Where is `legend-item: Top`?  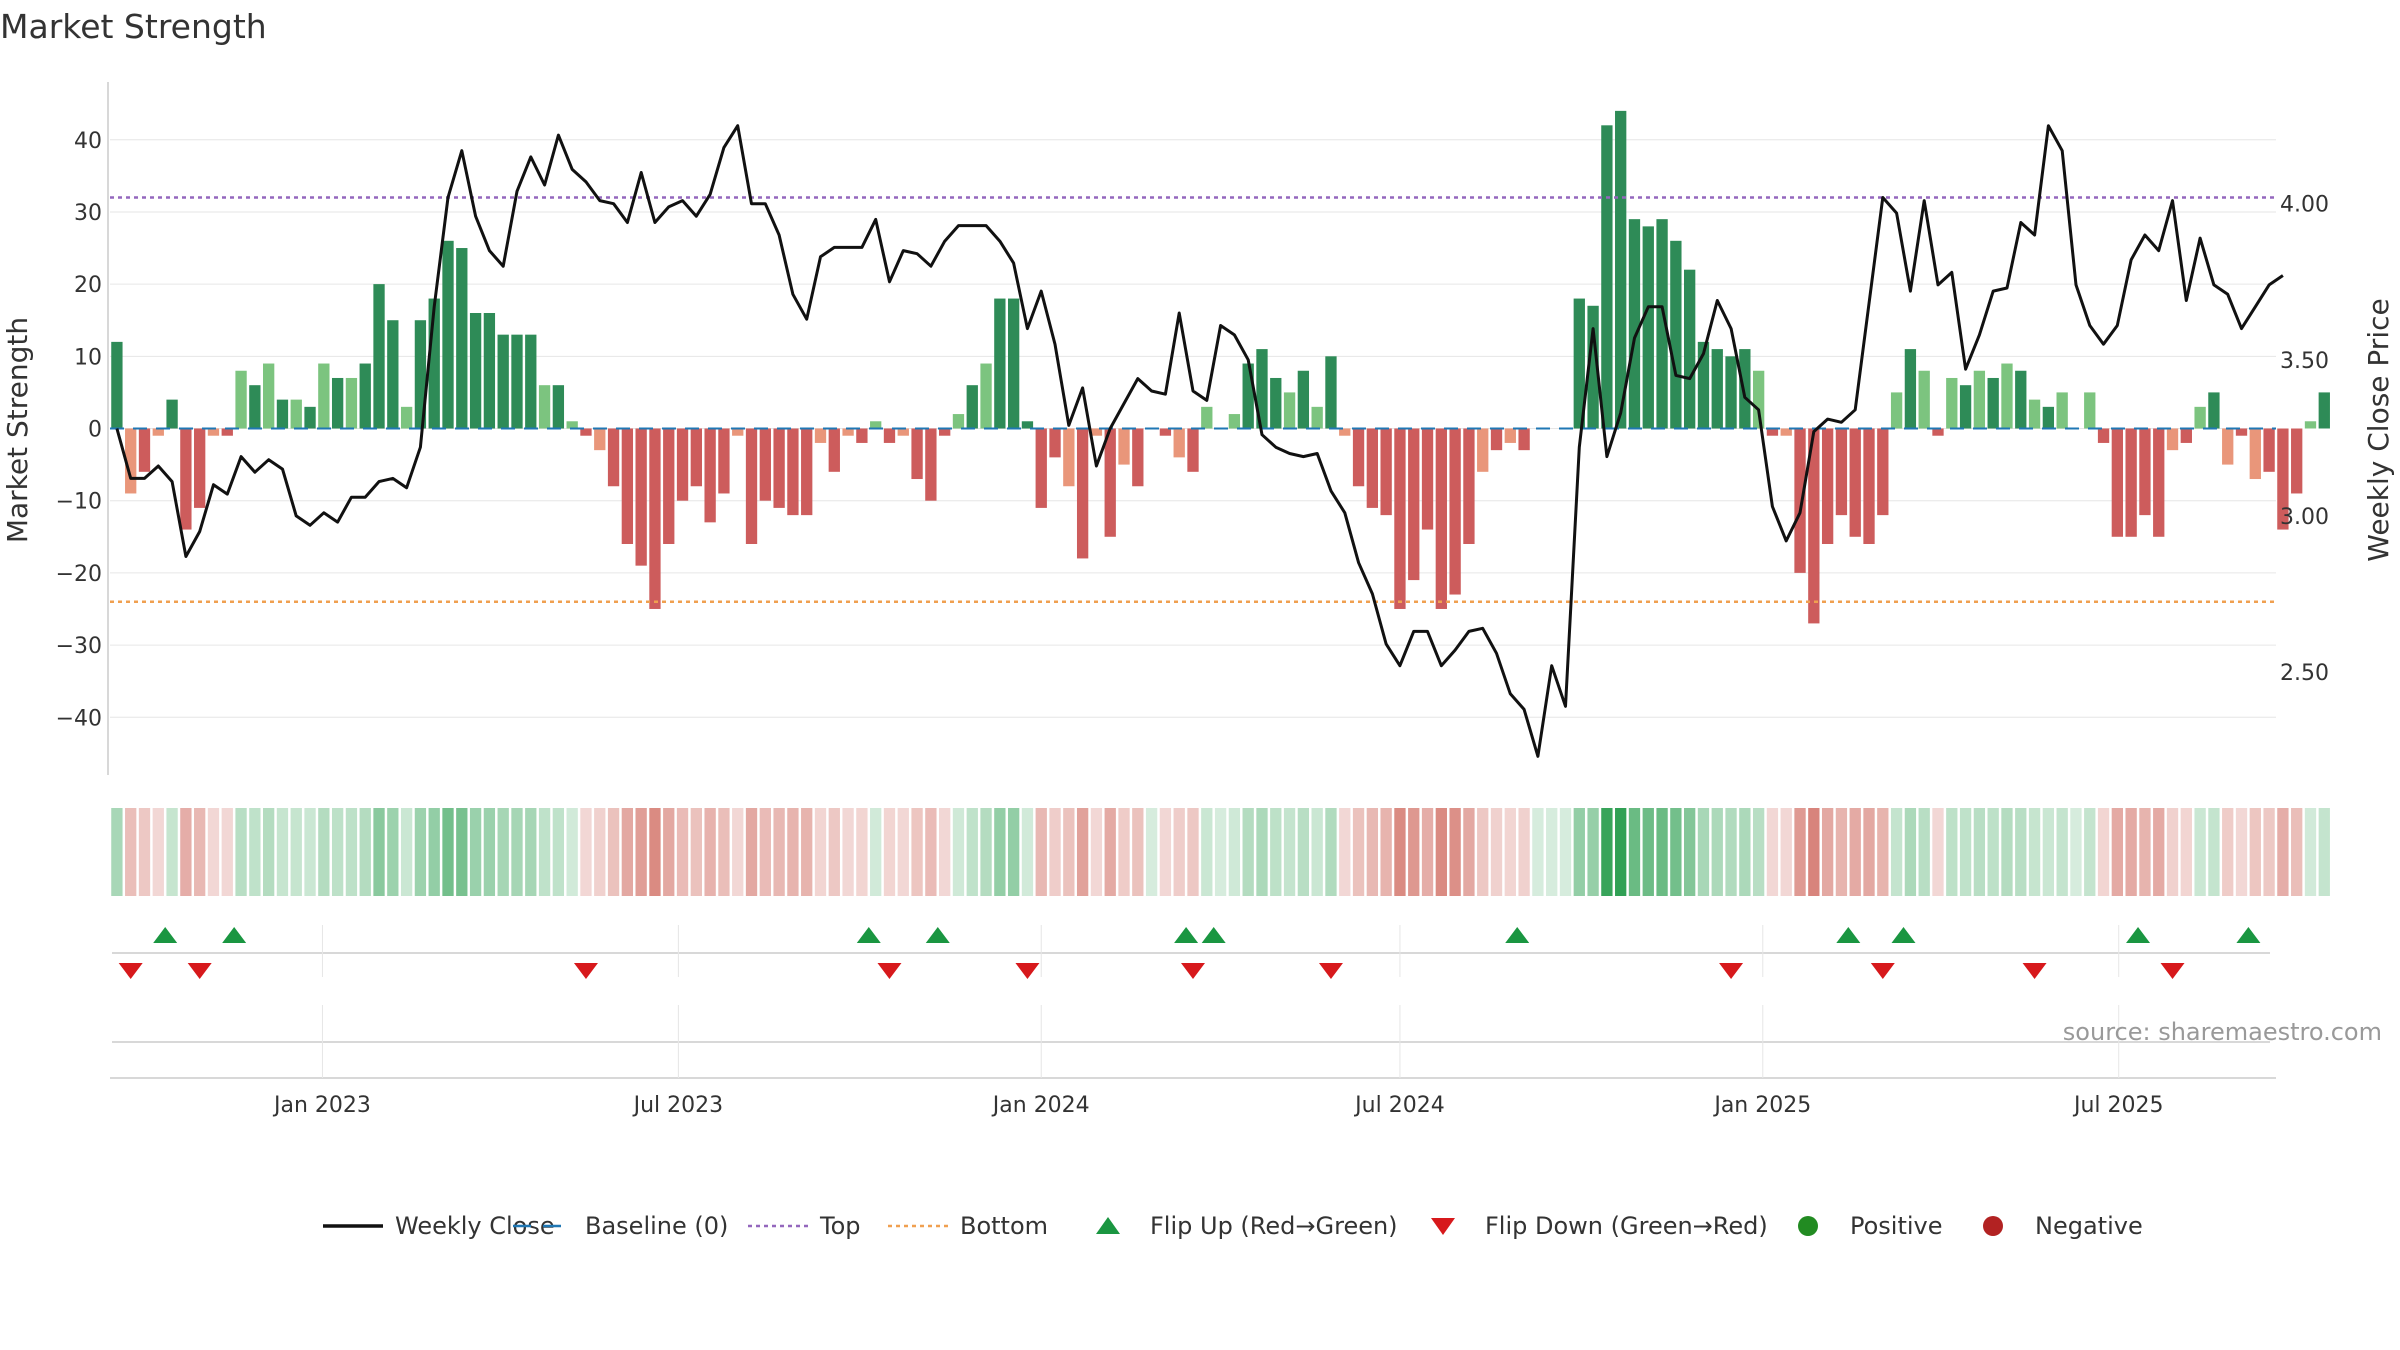
legend-item: Top is located at coordinates (804, 1226).